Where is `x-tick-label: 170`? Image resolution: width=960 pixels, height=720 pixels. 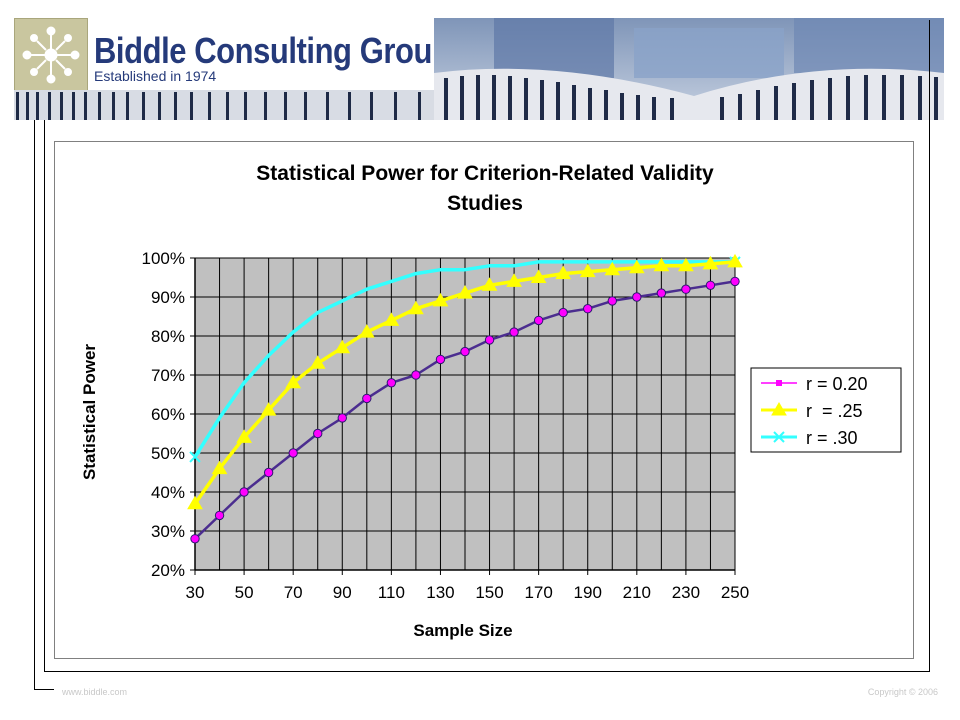
x-tick-label: 170 is located at coordinates (538, 592).